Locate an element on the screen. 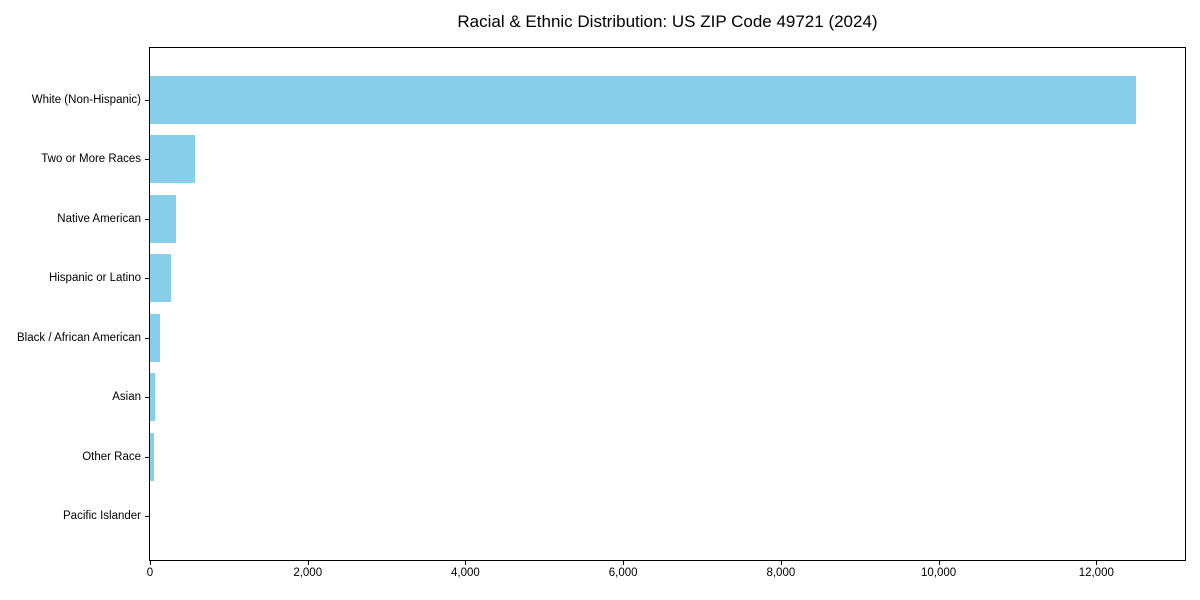  y-tick-label: Two or More Races is located at coordinates (91, 159).